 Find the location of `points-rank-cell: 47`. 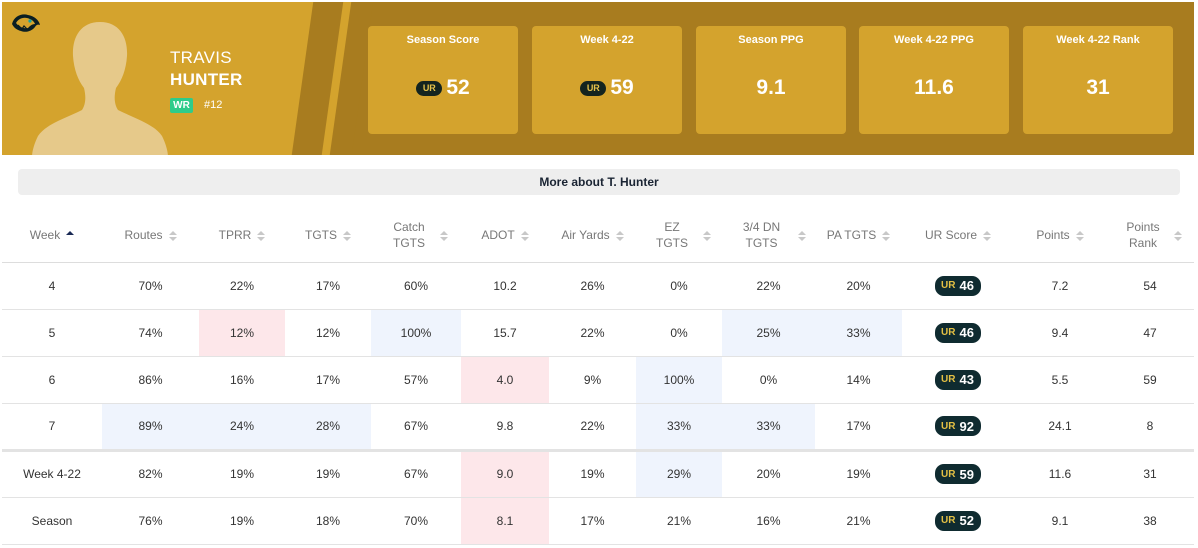

points-rank-cell: 47 is located at coordinates (1150, 333).